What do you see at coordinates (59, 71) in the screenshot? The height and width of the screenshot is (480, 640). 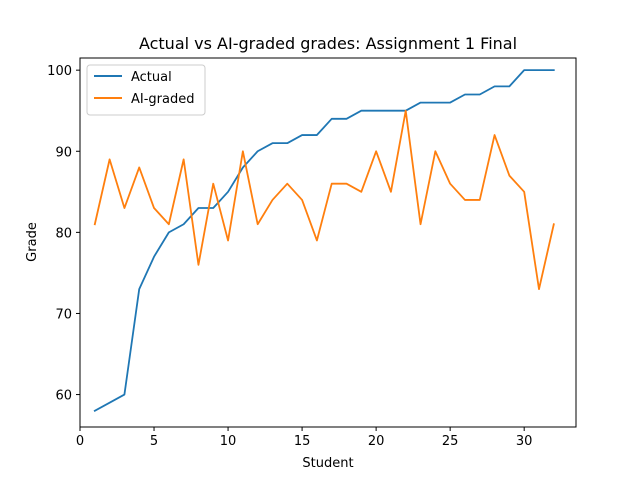 I see `y-tick-label: 100` at bounding box center [59, 71].